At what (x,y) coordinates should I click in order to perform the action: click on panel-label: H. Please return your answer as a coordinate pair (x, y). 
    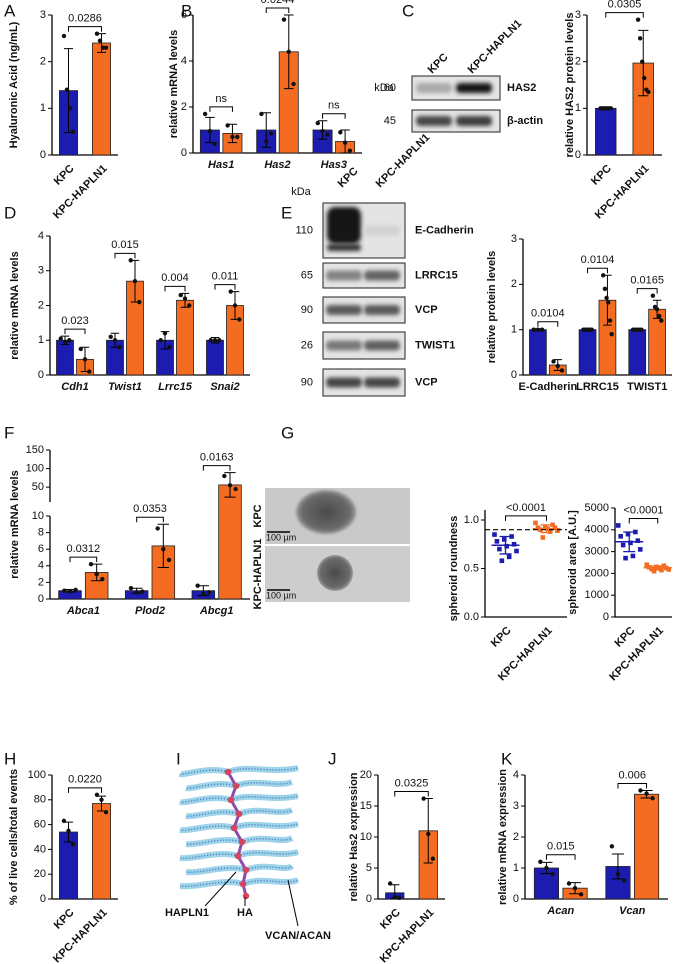
    Looking at the image, I should click on (10, 758).